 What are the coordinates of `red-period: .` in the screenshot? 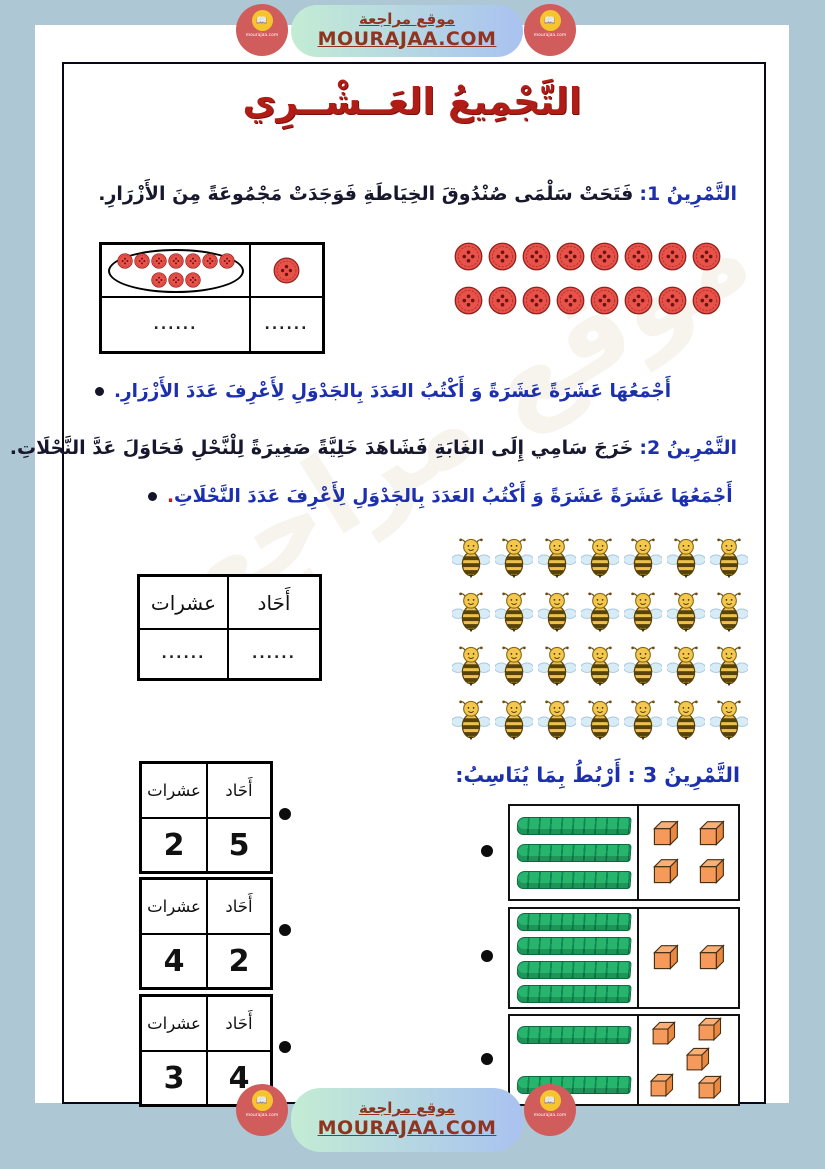 It's located at (171, 496).